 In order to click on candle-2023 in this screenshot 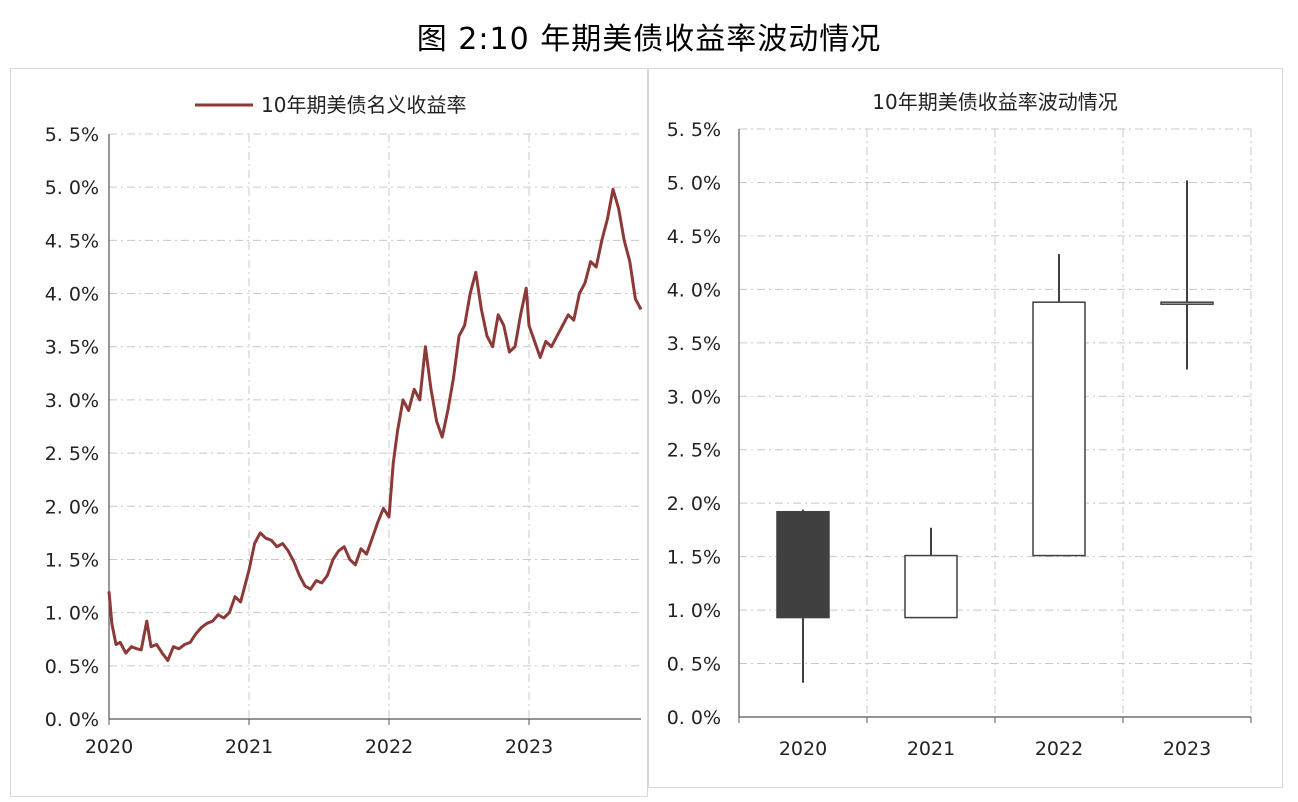, I will do `click(1187, 275)`.